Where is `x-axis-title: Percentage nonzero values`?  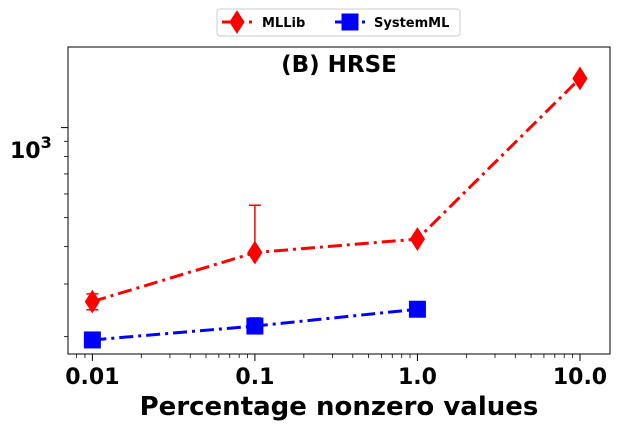 x-axis-title: Percentage nonzero values is located at coordinates (339, 407).